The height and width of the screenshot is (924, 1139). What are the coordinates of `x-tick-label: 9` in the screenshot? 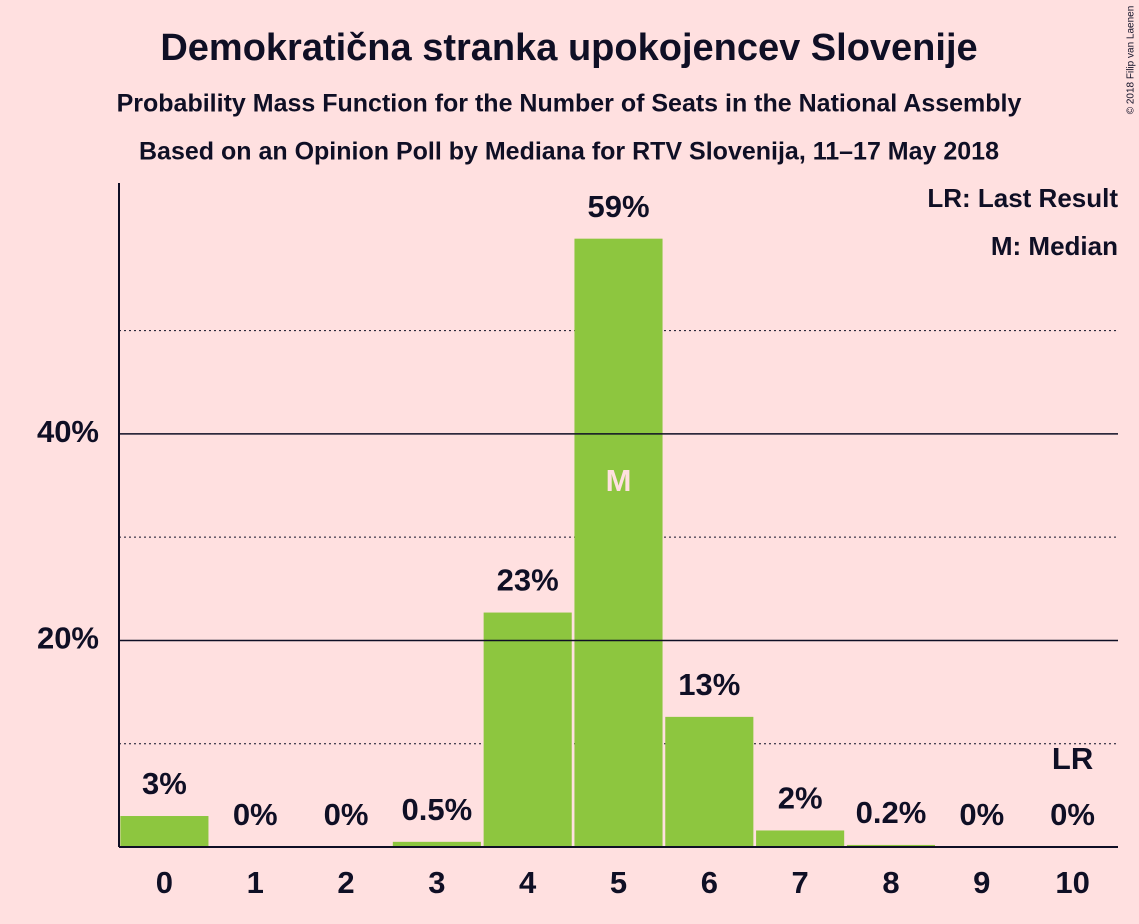 It's located at (981, 882).